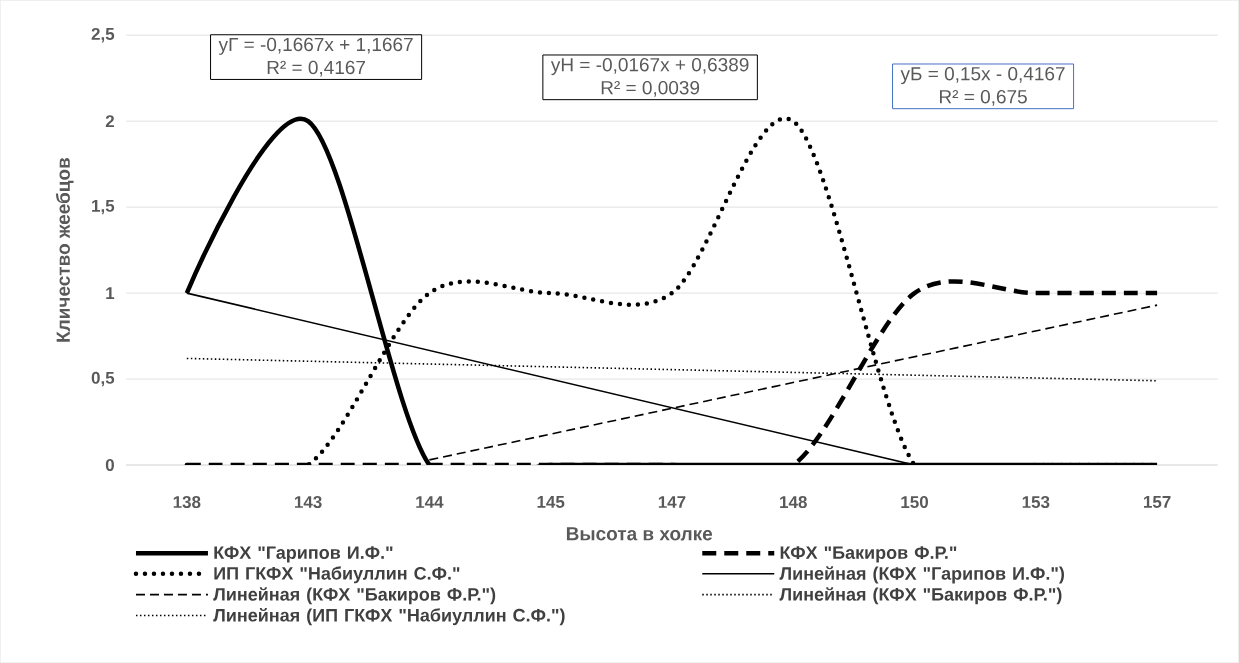  I want to click on x-tick-label: 147, so click(672, 502).